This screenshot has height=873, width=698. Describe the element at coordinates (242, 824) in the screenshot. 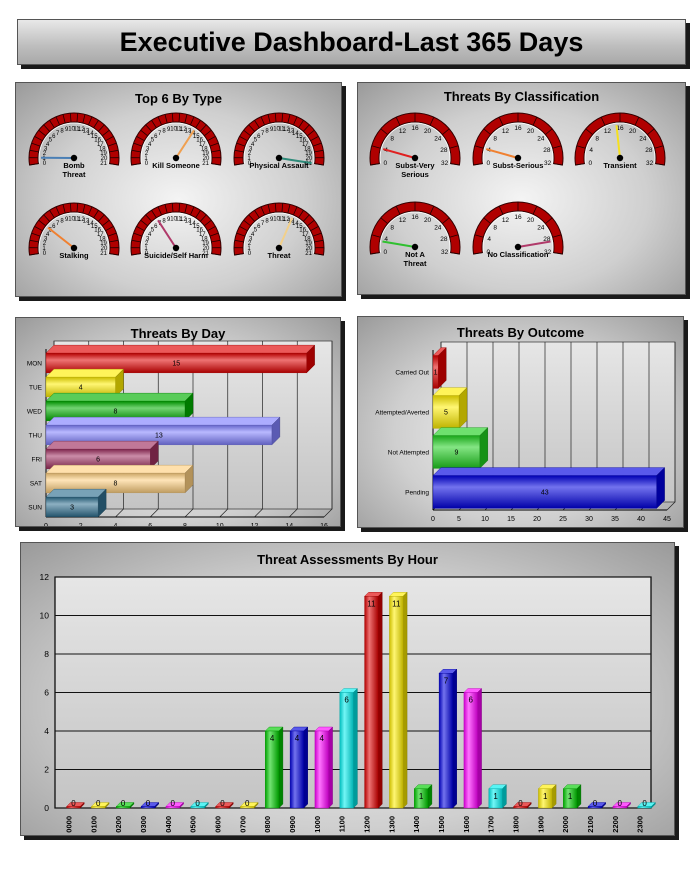

I see `x-tick-label: 0700` at that location.